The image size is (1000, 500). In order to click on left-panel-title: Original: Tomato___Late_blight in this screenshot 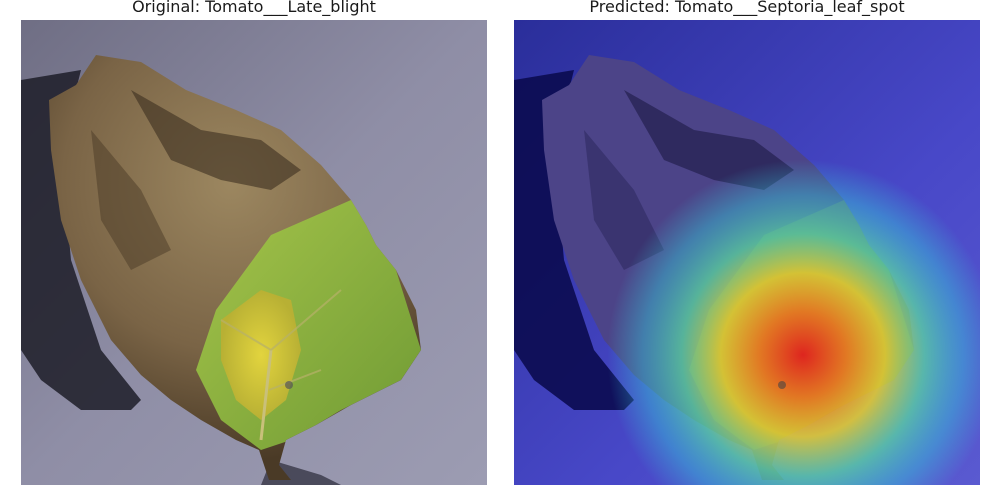, I will do `click(254, 8)`.